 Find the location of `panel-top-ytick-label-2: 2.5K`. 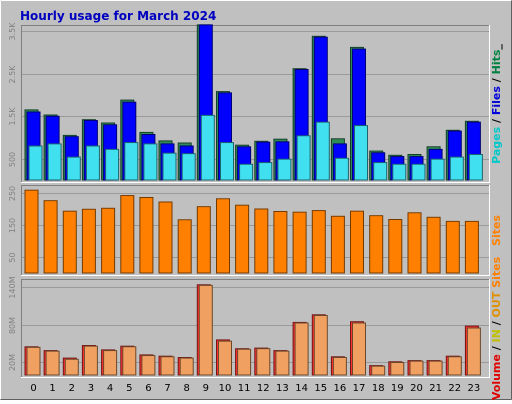

panel-top-ytick-label-2: 2.5K is located at coordinates (12, 74).